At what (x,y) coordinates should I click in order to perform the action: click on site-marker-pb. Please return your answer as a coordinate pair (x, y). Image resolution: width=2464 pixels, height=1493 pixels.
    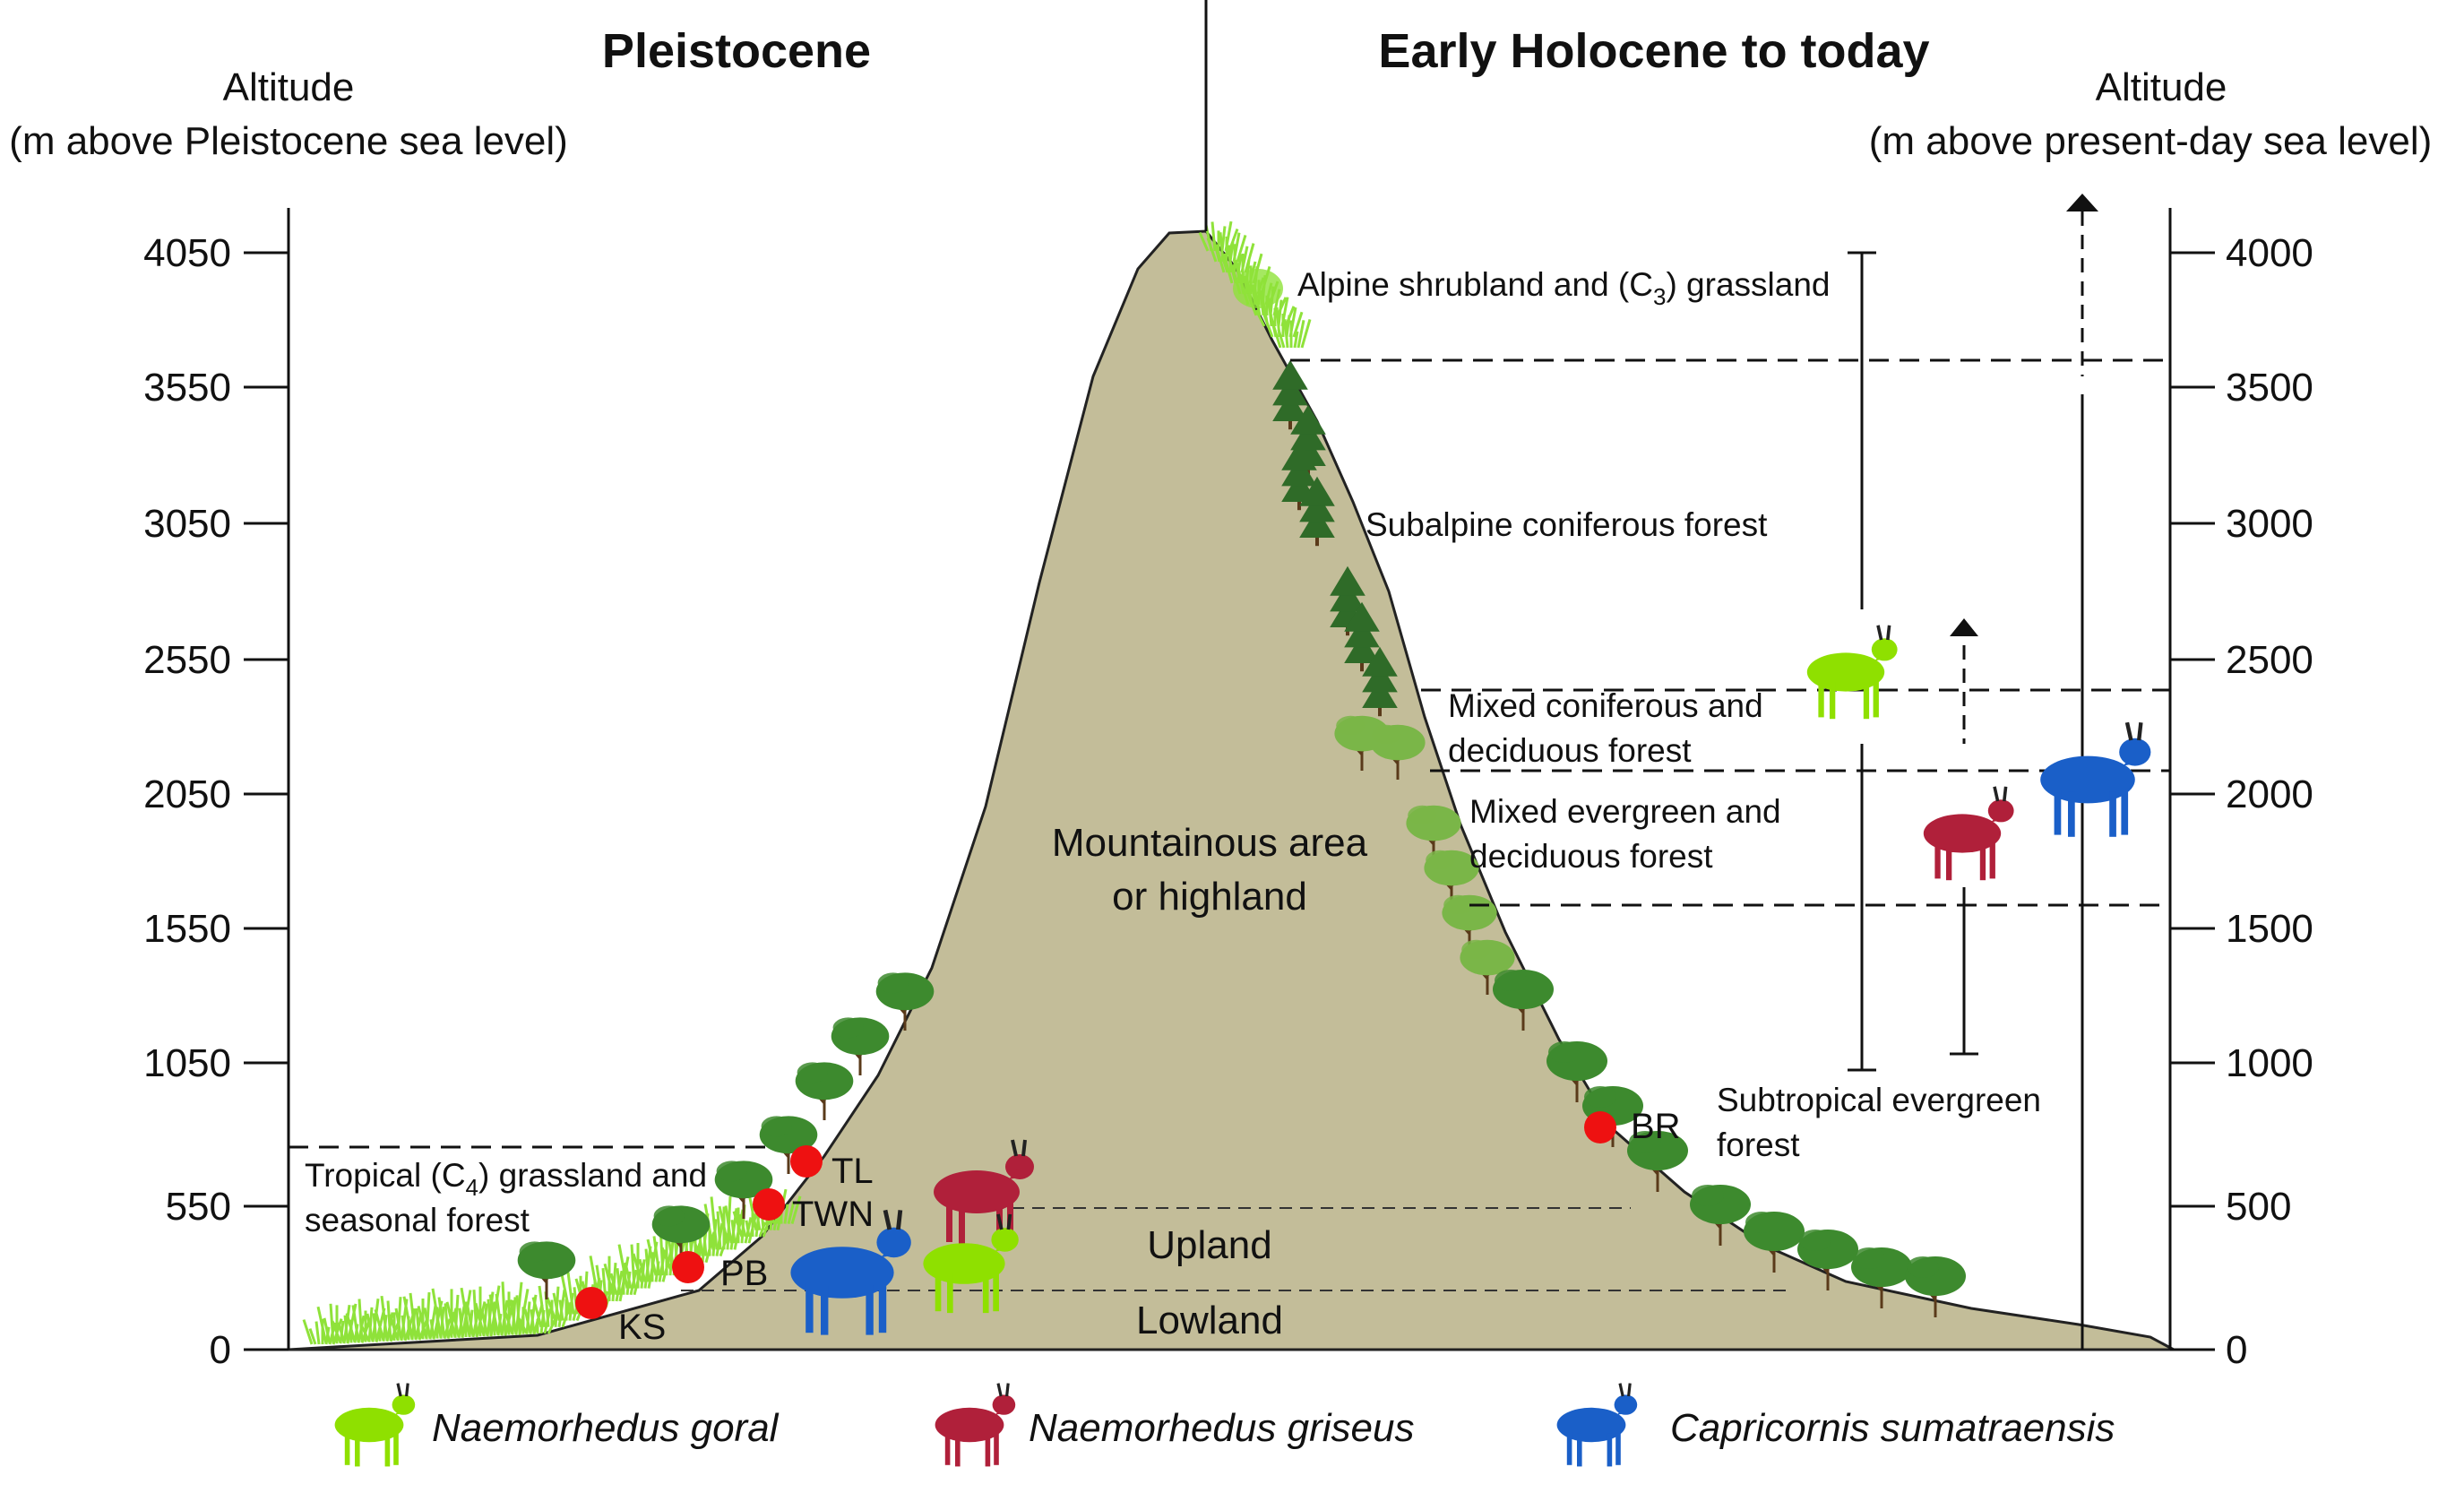
    Looking at the image, I should click on (688, 1267).